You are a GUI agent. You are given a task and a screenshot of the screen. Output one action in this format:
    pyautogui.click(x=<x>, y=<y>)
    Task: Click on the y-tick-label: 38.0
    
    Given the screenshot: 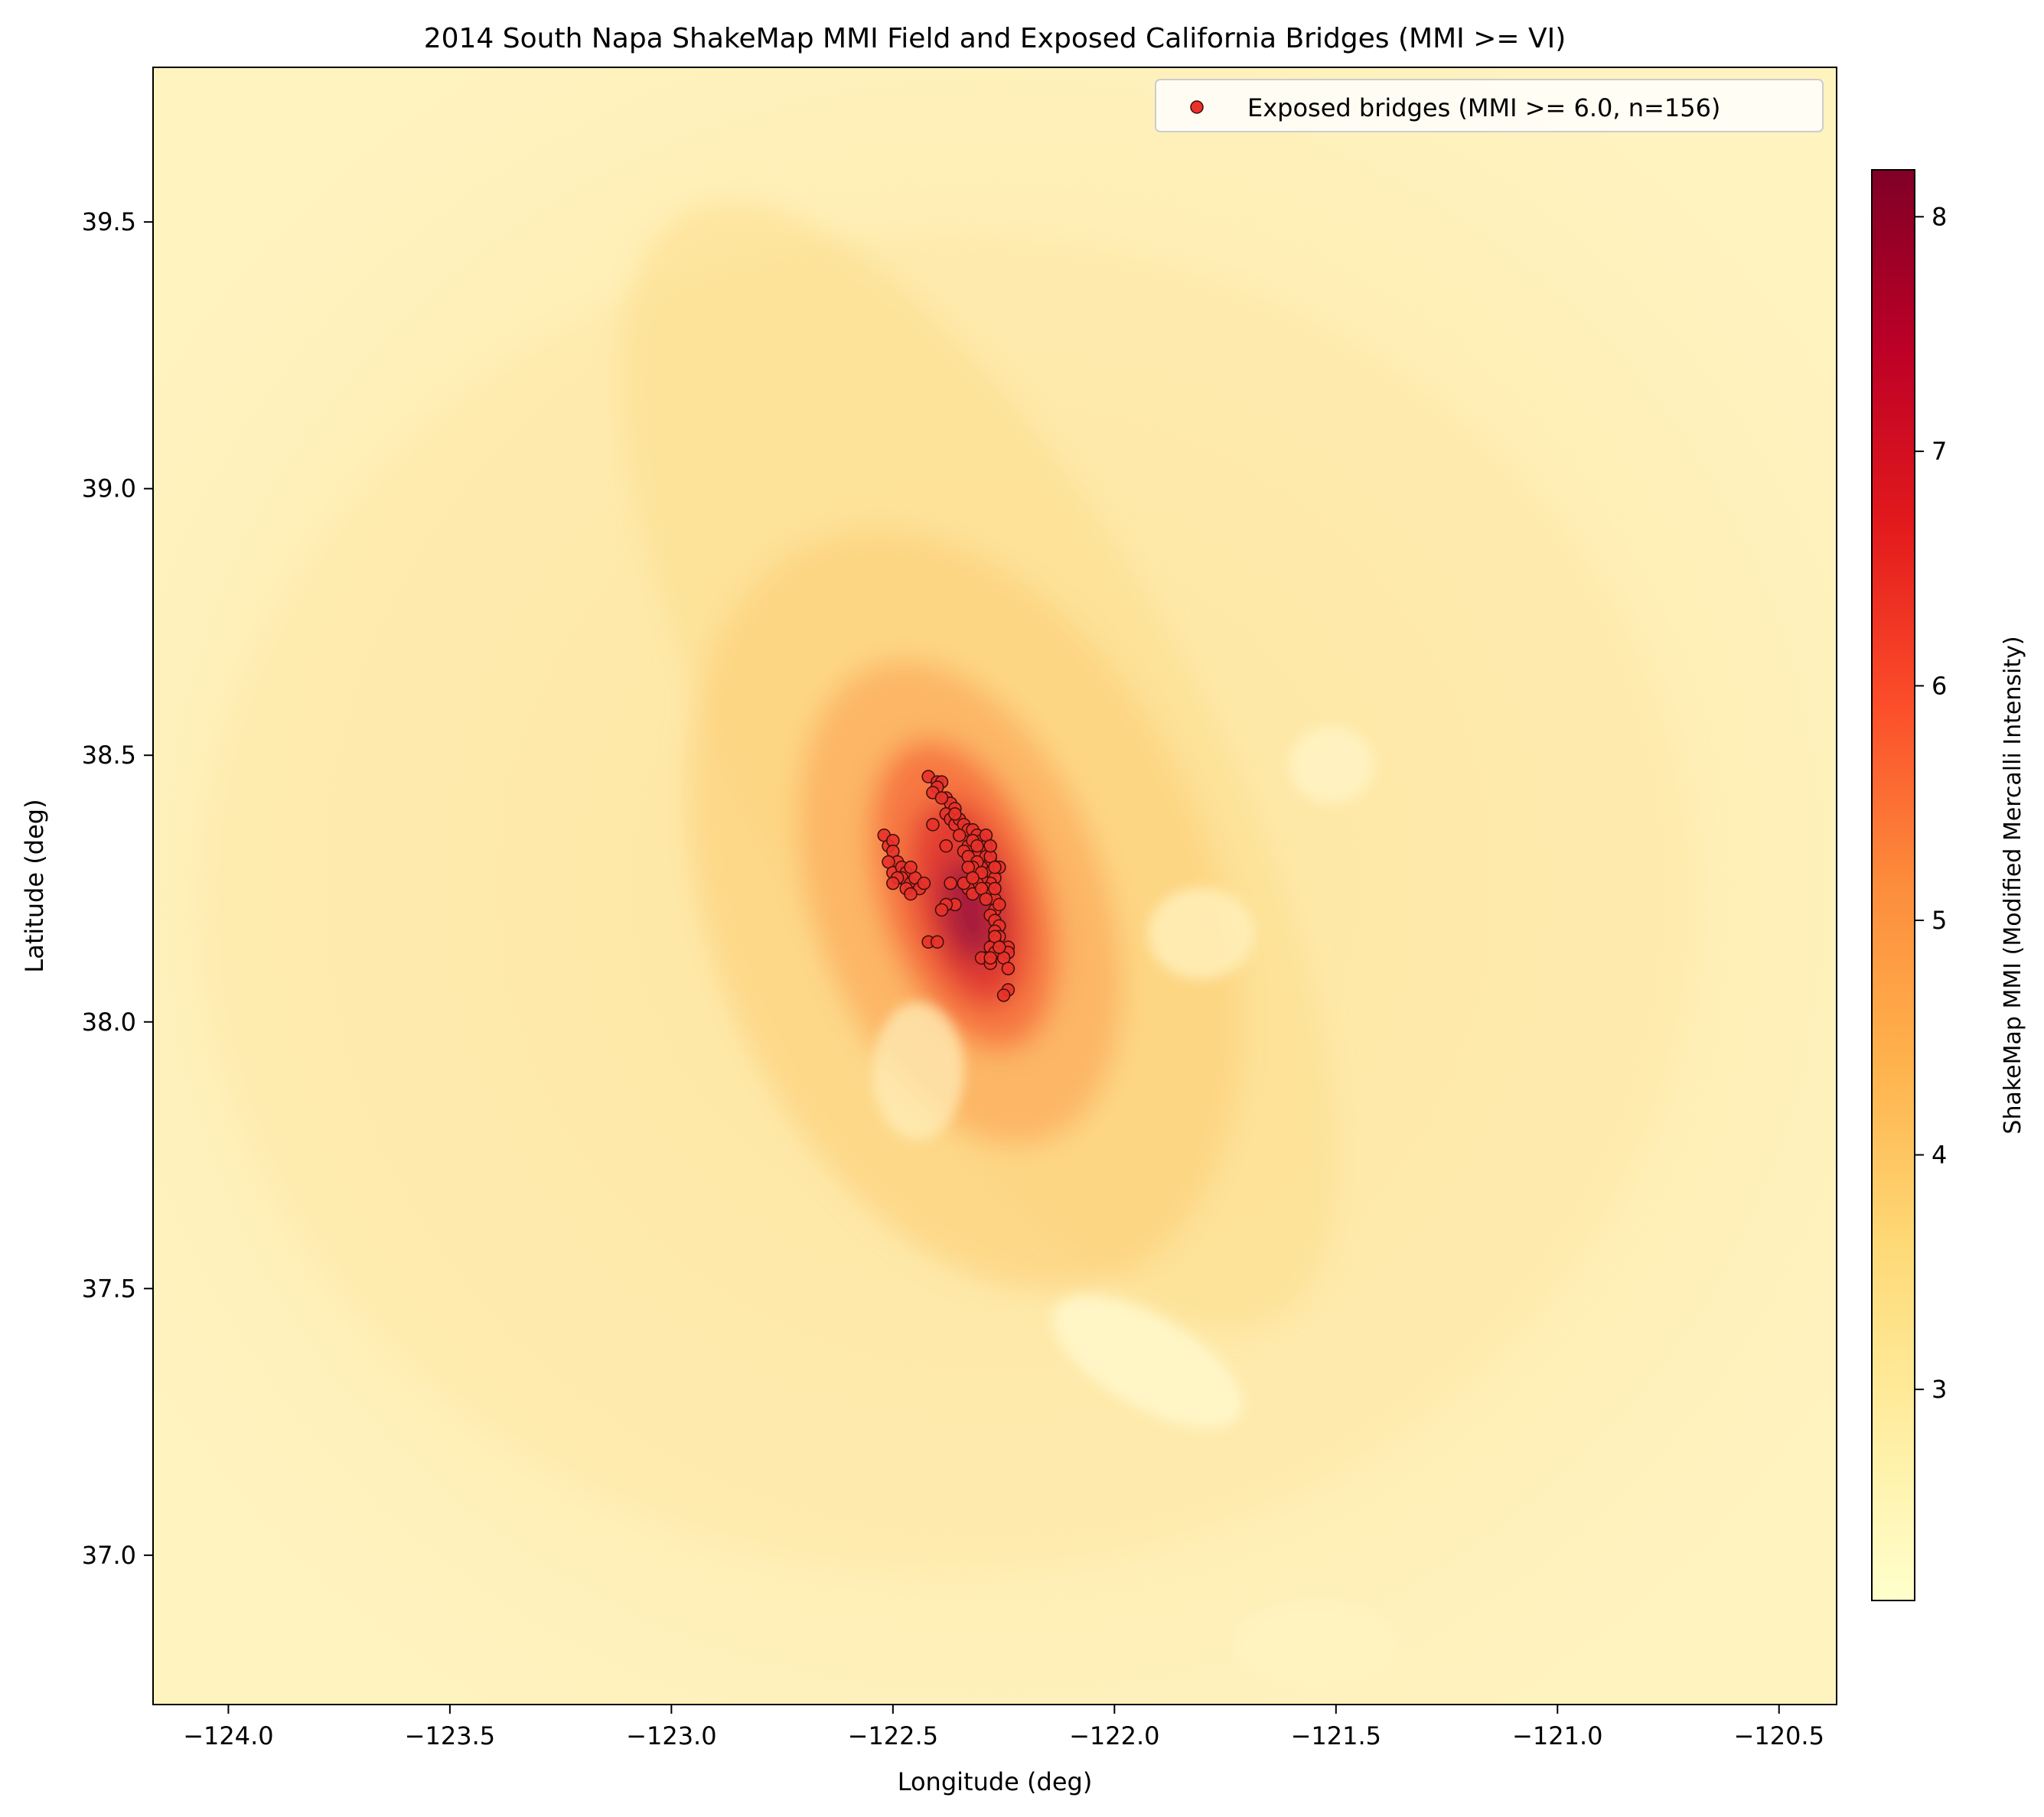 What is the action you would take?
    pyautogui.click(x=109, y=1022)
    